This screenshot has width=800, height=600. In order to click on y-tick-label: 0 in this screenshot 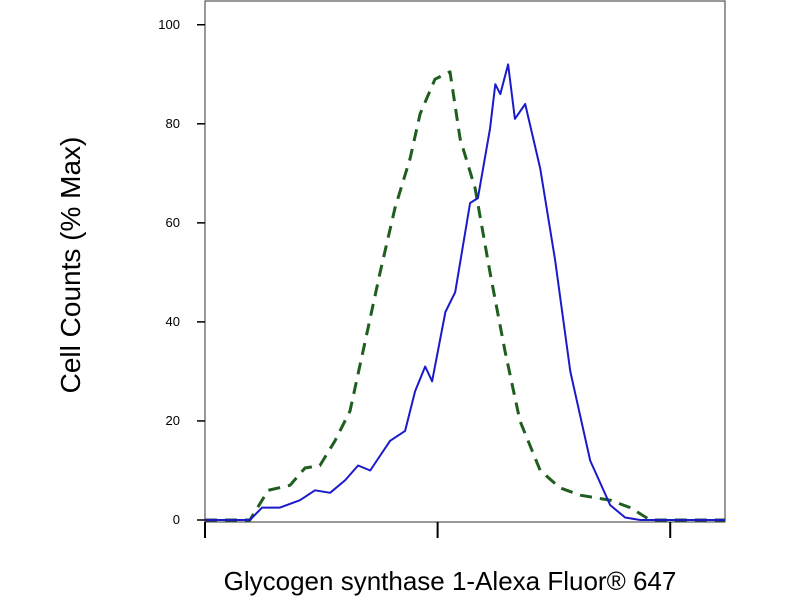, I will do `click(176, 519)`.